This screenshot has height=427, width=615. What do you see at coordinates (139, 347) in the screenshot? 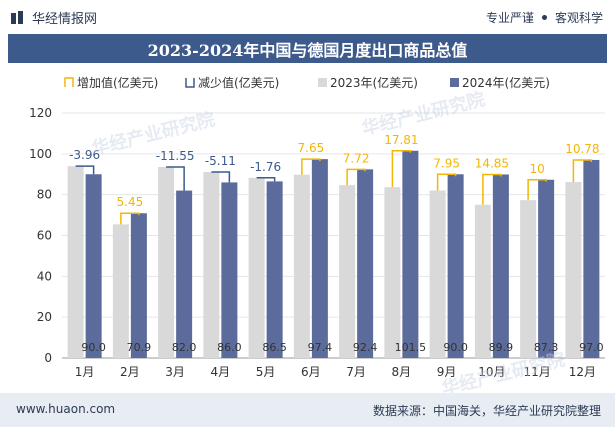
I see `bar-value-label: 70.9` at bounding box center [139, 347].